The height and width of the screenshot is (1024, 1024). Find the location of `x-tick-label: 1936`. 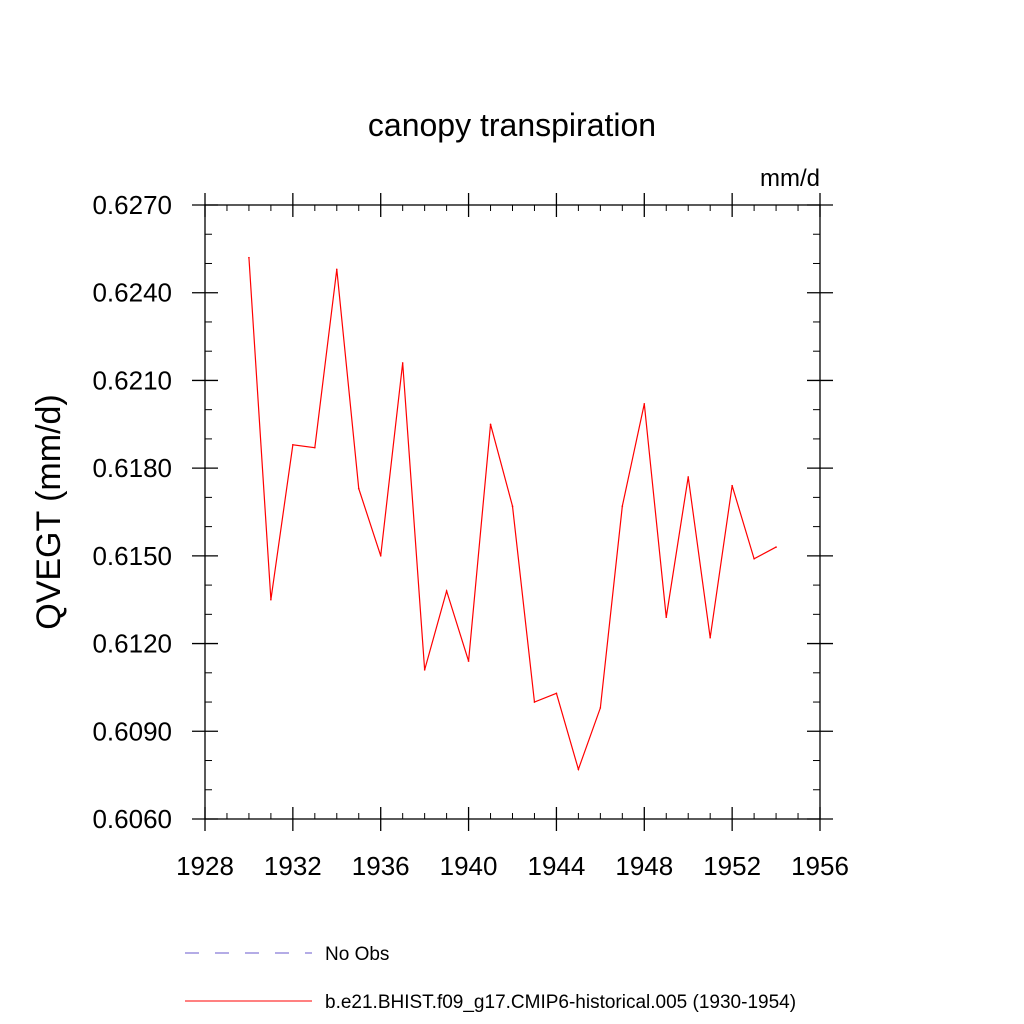

x-tick-label: 1936 is located at coordinates (381, 866).